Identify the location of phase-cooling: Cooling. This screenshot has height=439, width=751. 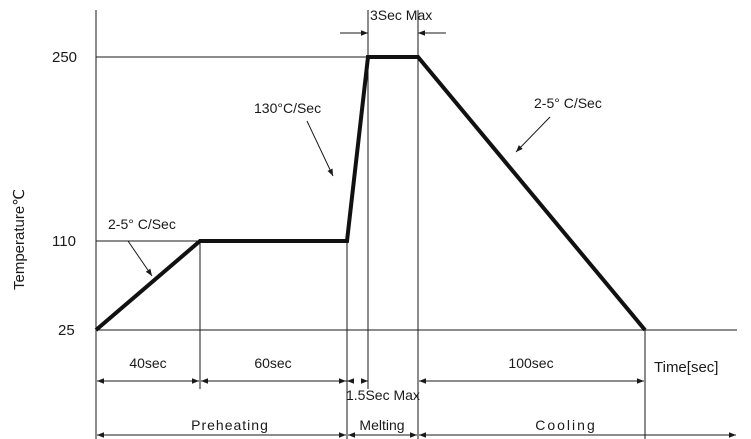
(565, 425).